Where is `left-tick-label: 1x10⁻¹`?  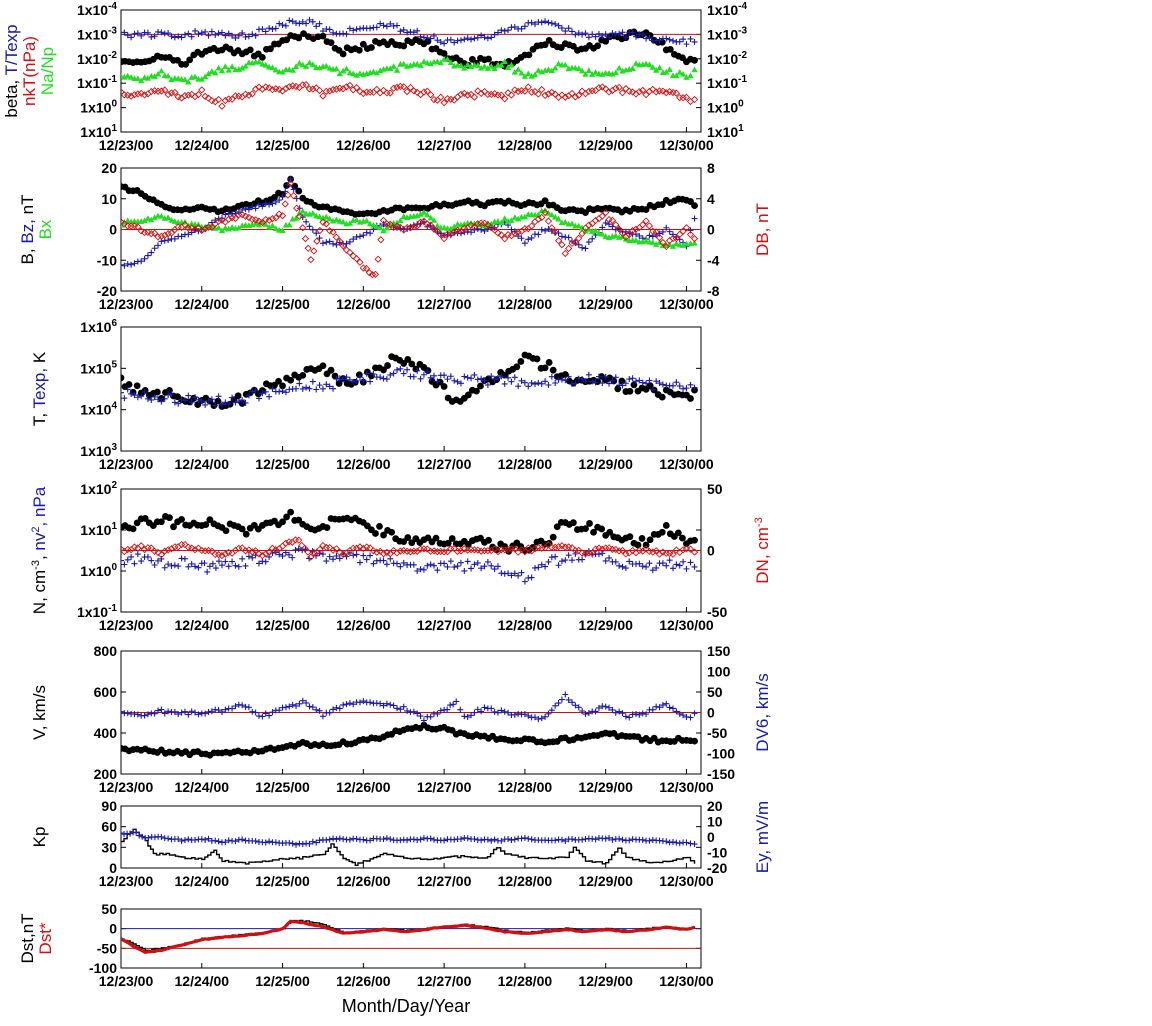
left-tick-label: 1x10⁻¹ is located at coordinates (97, 82).